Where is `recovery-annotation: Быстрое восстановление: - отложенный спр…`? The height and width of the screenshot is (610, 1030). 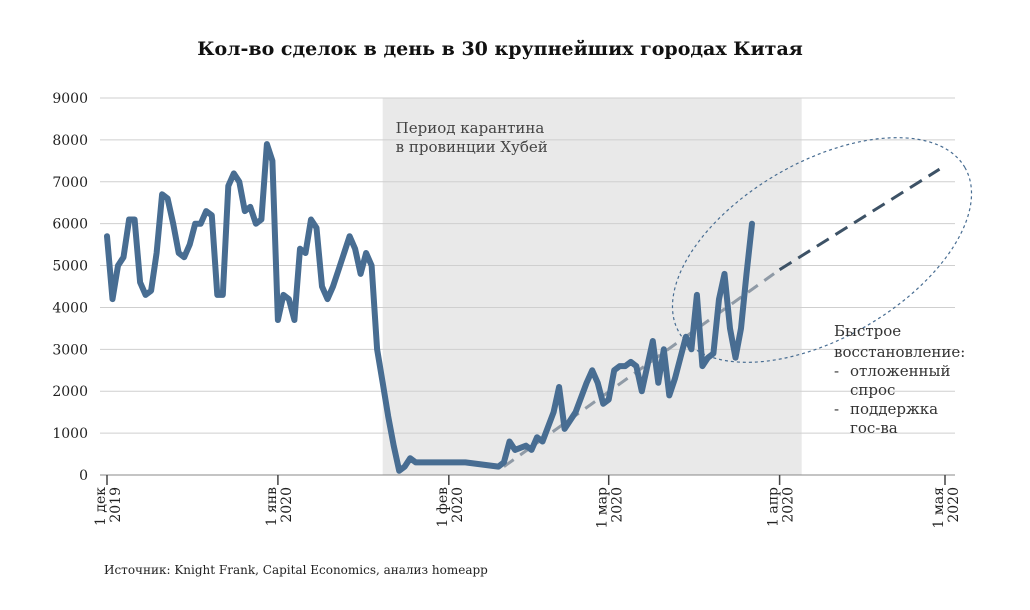 recovery-annotation: Быстрое восстановление: - отложенный спр… is located at coordinates (899, 379).